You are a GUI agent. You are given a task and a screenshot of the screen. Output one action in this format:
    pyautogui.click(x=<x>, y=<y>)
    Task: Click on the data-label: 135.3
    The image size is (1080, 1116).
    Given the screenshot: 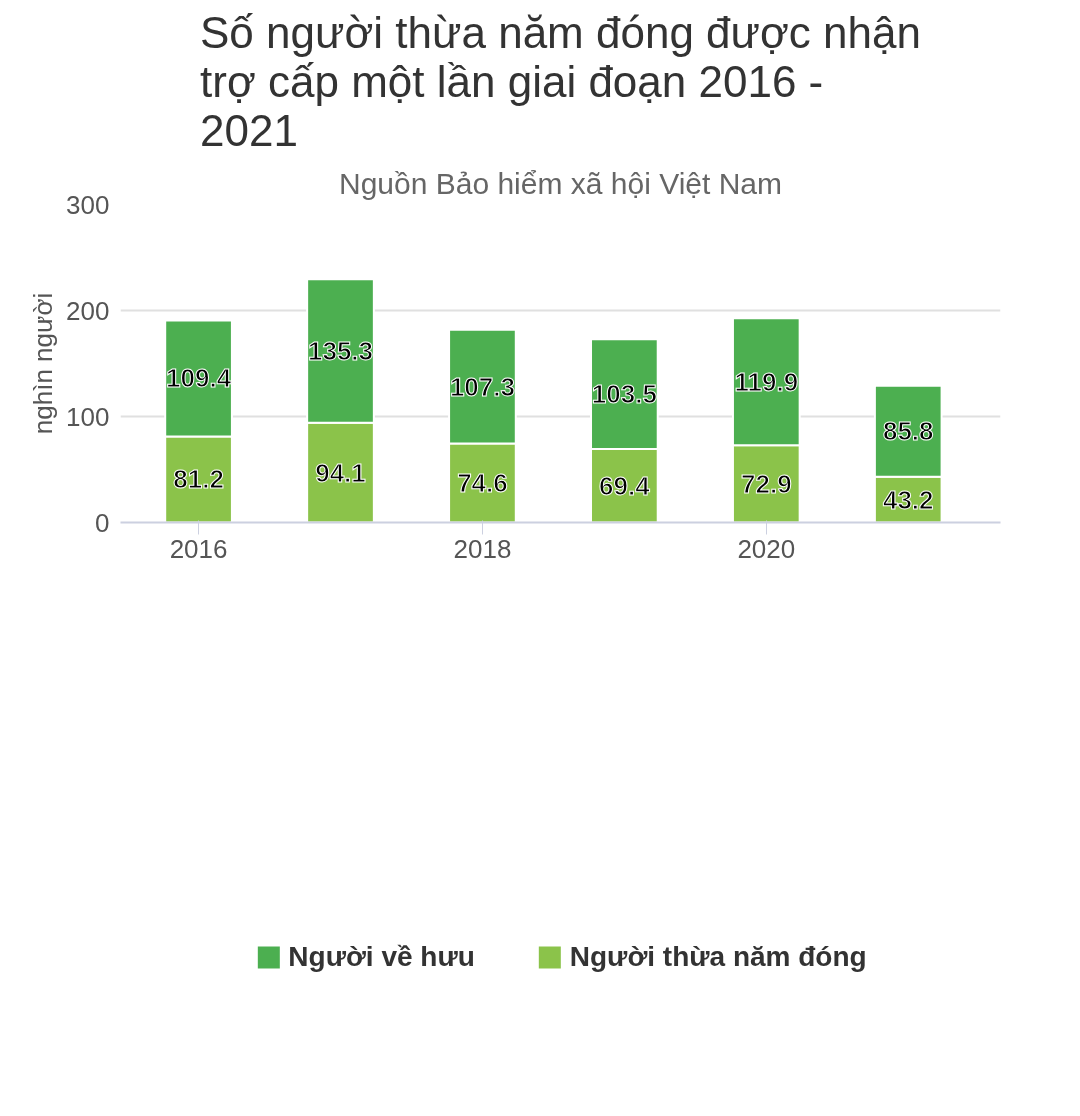 What is the action you would take?
    pyautogui.click(x=340, y=351)
    